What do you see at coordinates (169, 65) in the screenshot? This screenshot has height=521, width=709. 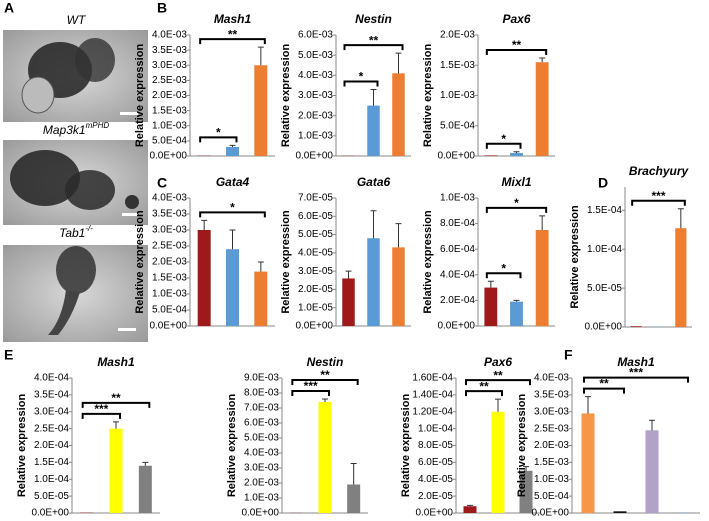 I see `y-tick-label: 3.0E-03` at bounding box center [169, 65].